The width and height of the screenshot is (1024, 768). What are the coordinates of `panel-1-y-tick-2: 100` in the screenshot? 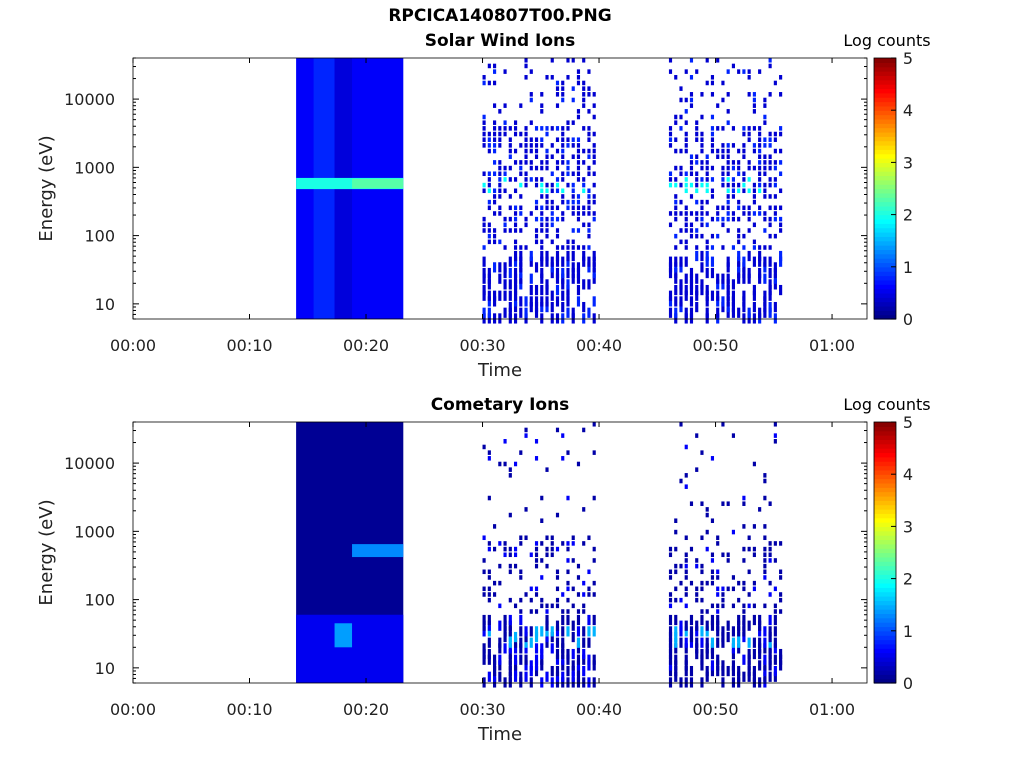 It's located at (99, 236).